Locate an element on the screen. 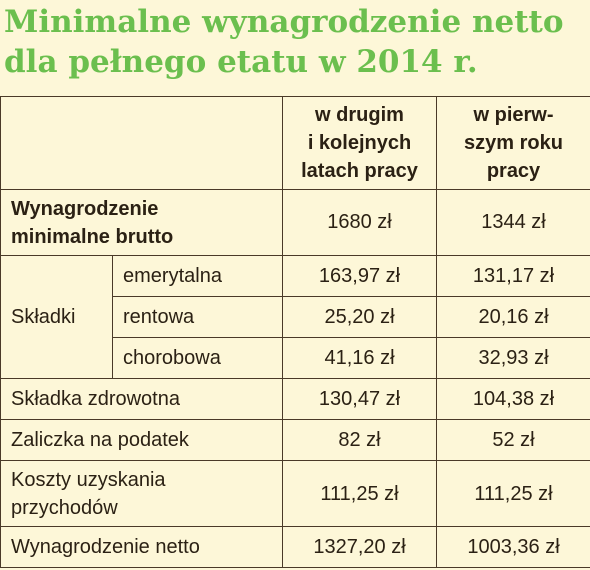 The height and width of the screenshot is (570, 590). row-label-rentowa: rentowa is located at coordinates (197, 317).